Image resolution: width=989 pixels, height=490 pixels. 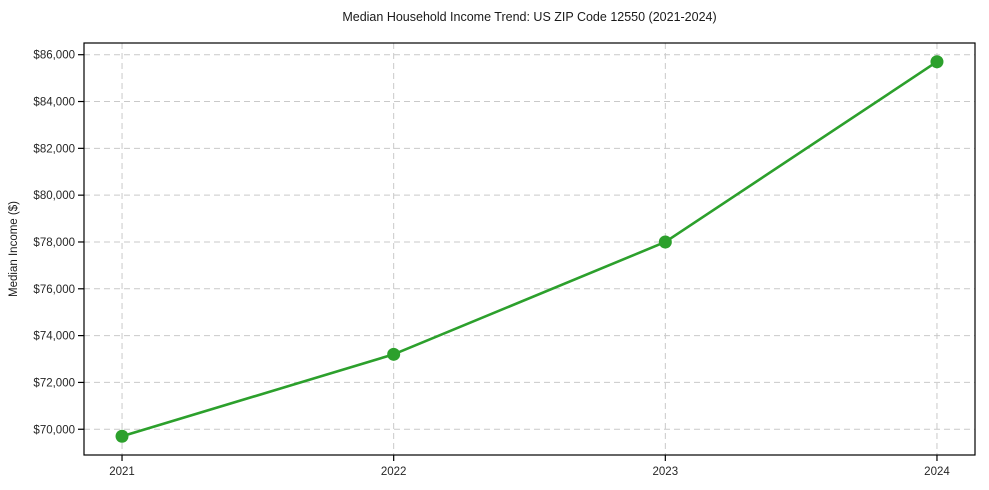 I want to click on x-tick-label: 2022, so click(x=394, y=472).